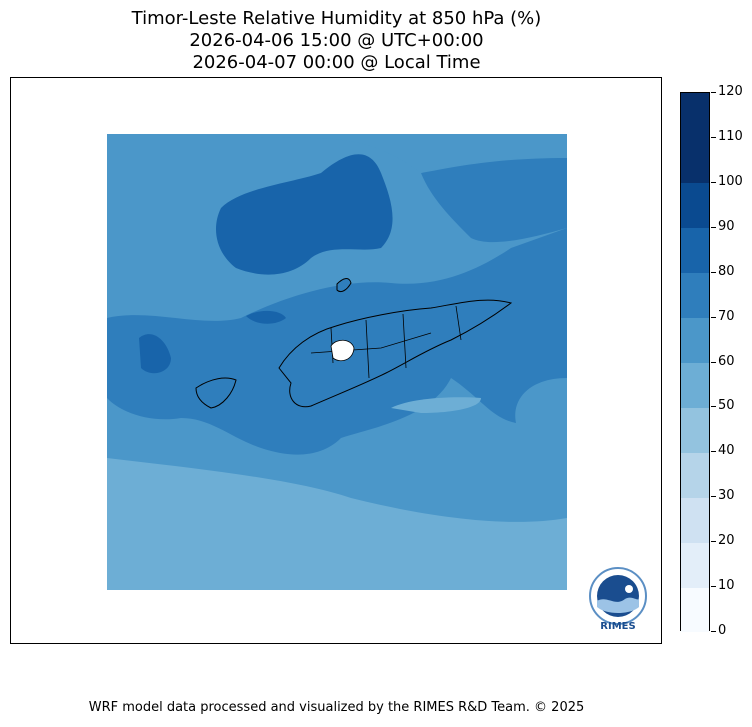 The image size is (752, 727). I want to click on colorbar-tick-label: 60, so click(726, 361).